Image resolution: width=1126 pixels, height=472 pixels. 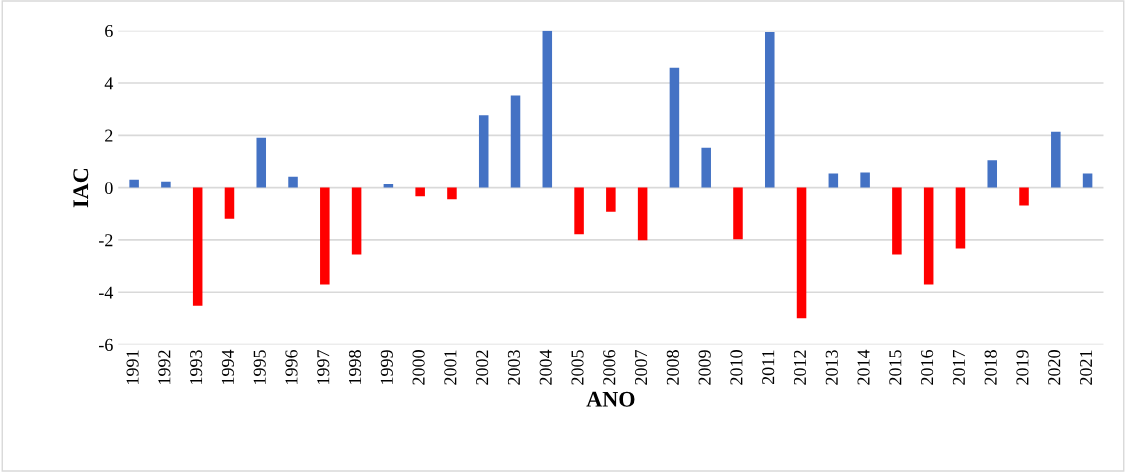 I want to click on x-tick-label: 1998, so click(x=355, y=367).